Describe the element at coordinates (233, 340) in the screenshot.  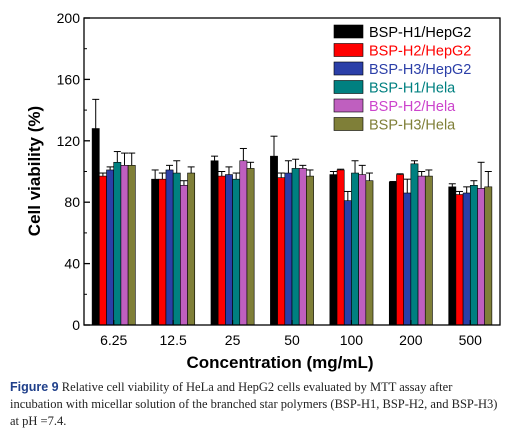
I see `x-tick-label: 25` at that location.